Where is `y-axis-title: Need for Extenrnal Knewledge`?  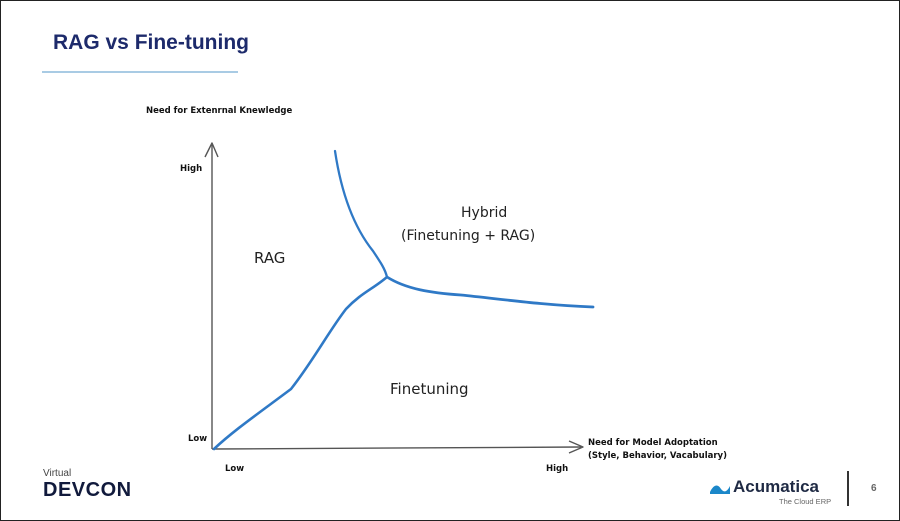 y-axis-title: Need for Extenrnal Knewledge is located at coordinates (219, 111).